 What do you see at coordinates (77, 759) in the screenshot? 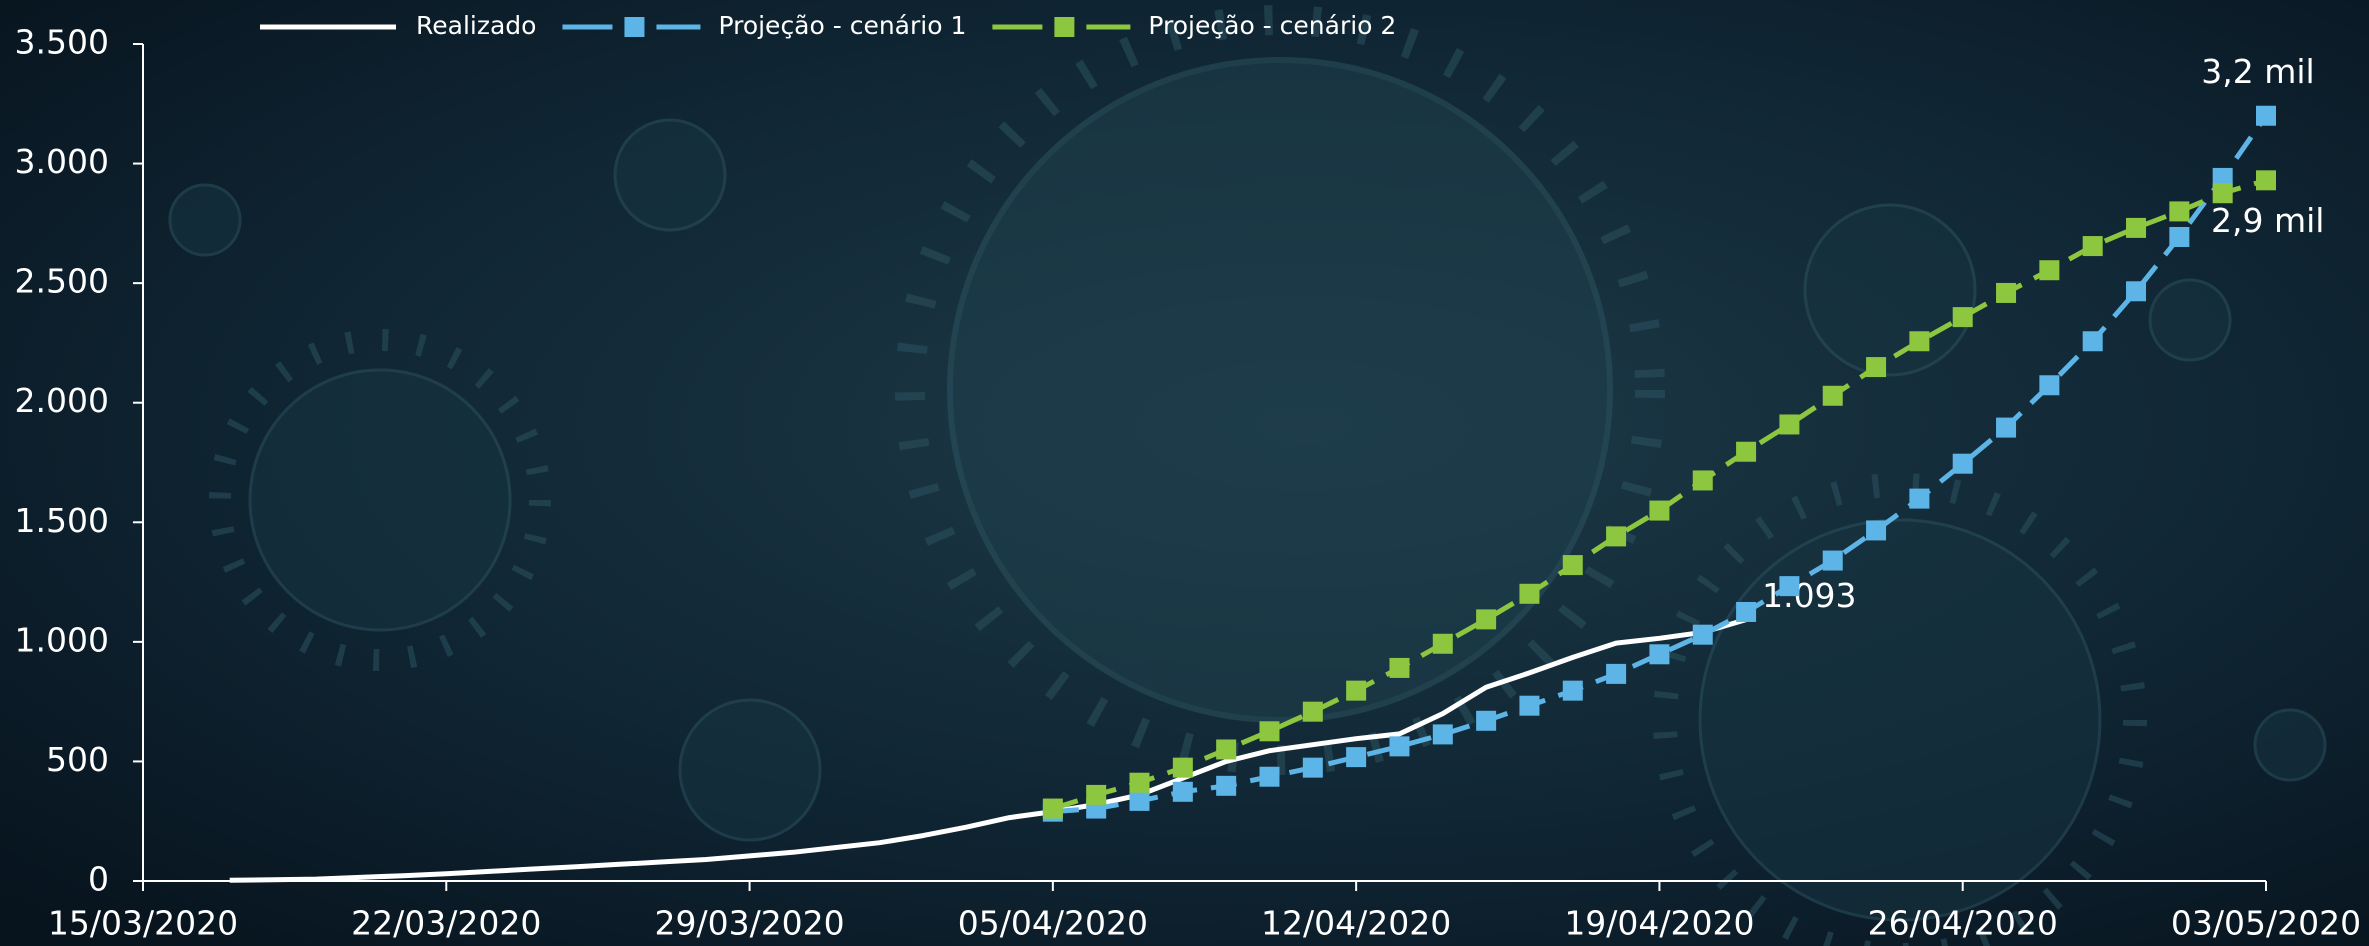
I see `y-tick-label: 500` at bounding box center [77, 759].